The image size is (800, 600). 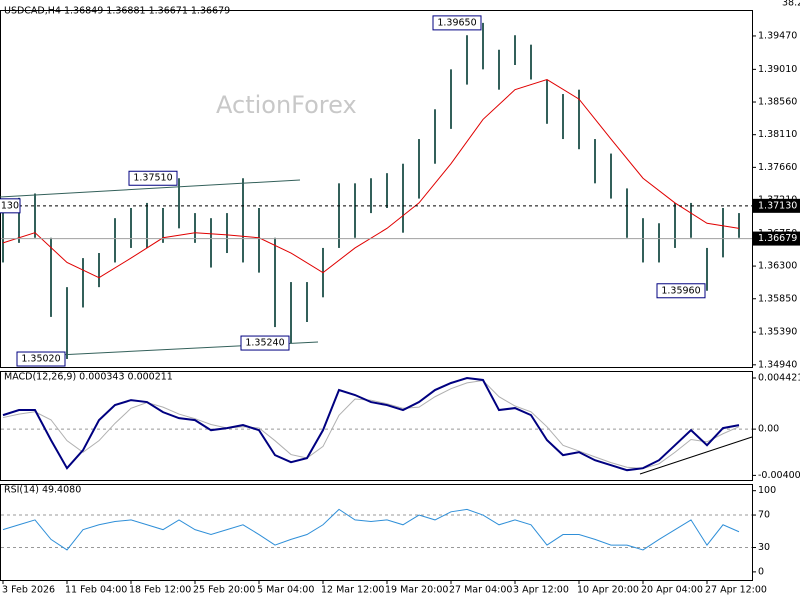 What do you see at coordinates (777, 298) in the screenshot?
I see `y-tick-label: 1.35850` at bounding box center [777, 298].